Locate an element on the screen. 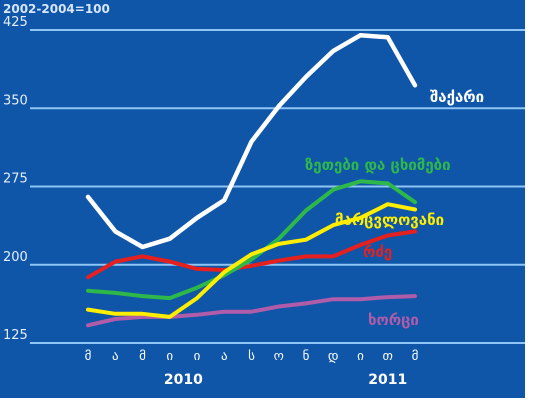 The width and height of the screenshot is (536, 403). y-tick-label: 200 is located at coordinates (15, 257).